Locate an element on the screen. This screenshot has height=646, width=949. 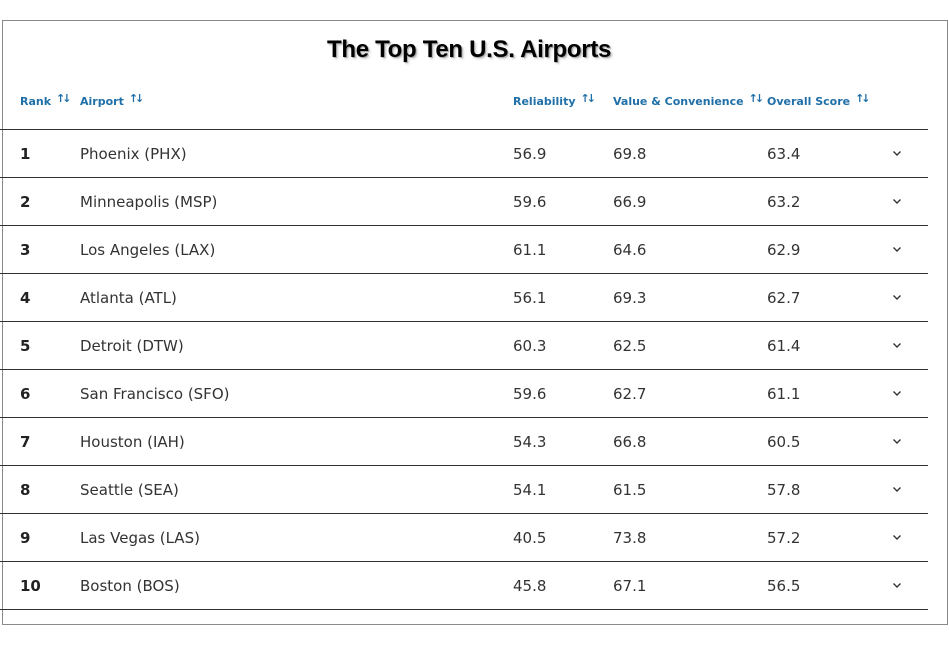
value-convenience-cell: 62.5 is located at coordinates (630, 346).